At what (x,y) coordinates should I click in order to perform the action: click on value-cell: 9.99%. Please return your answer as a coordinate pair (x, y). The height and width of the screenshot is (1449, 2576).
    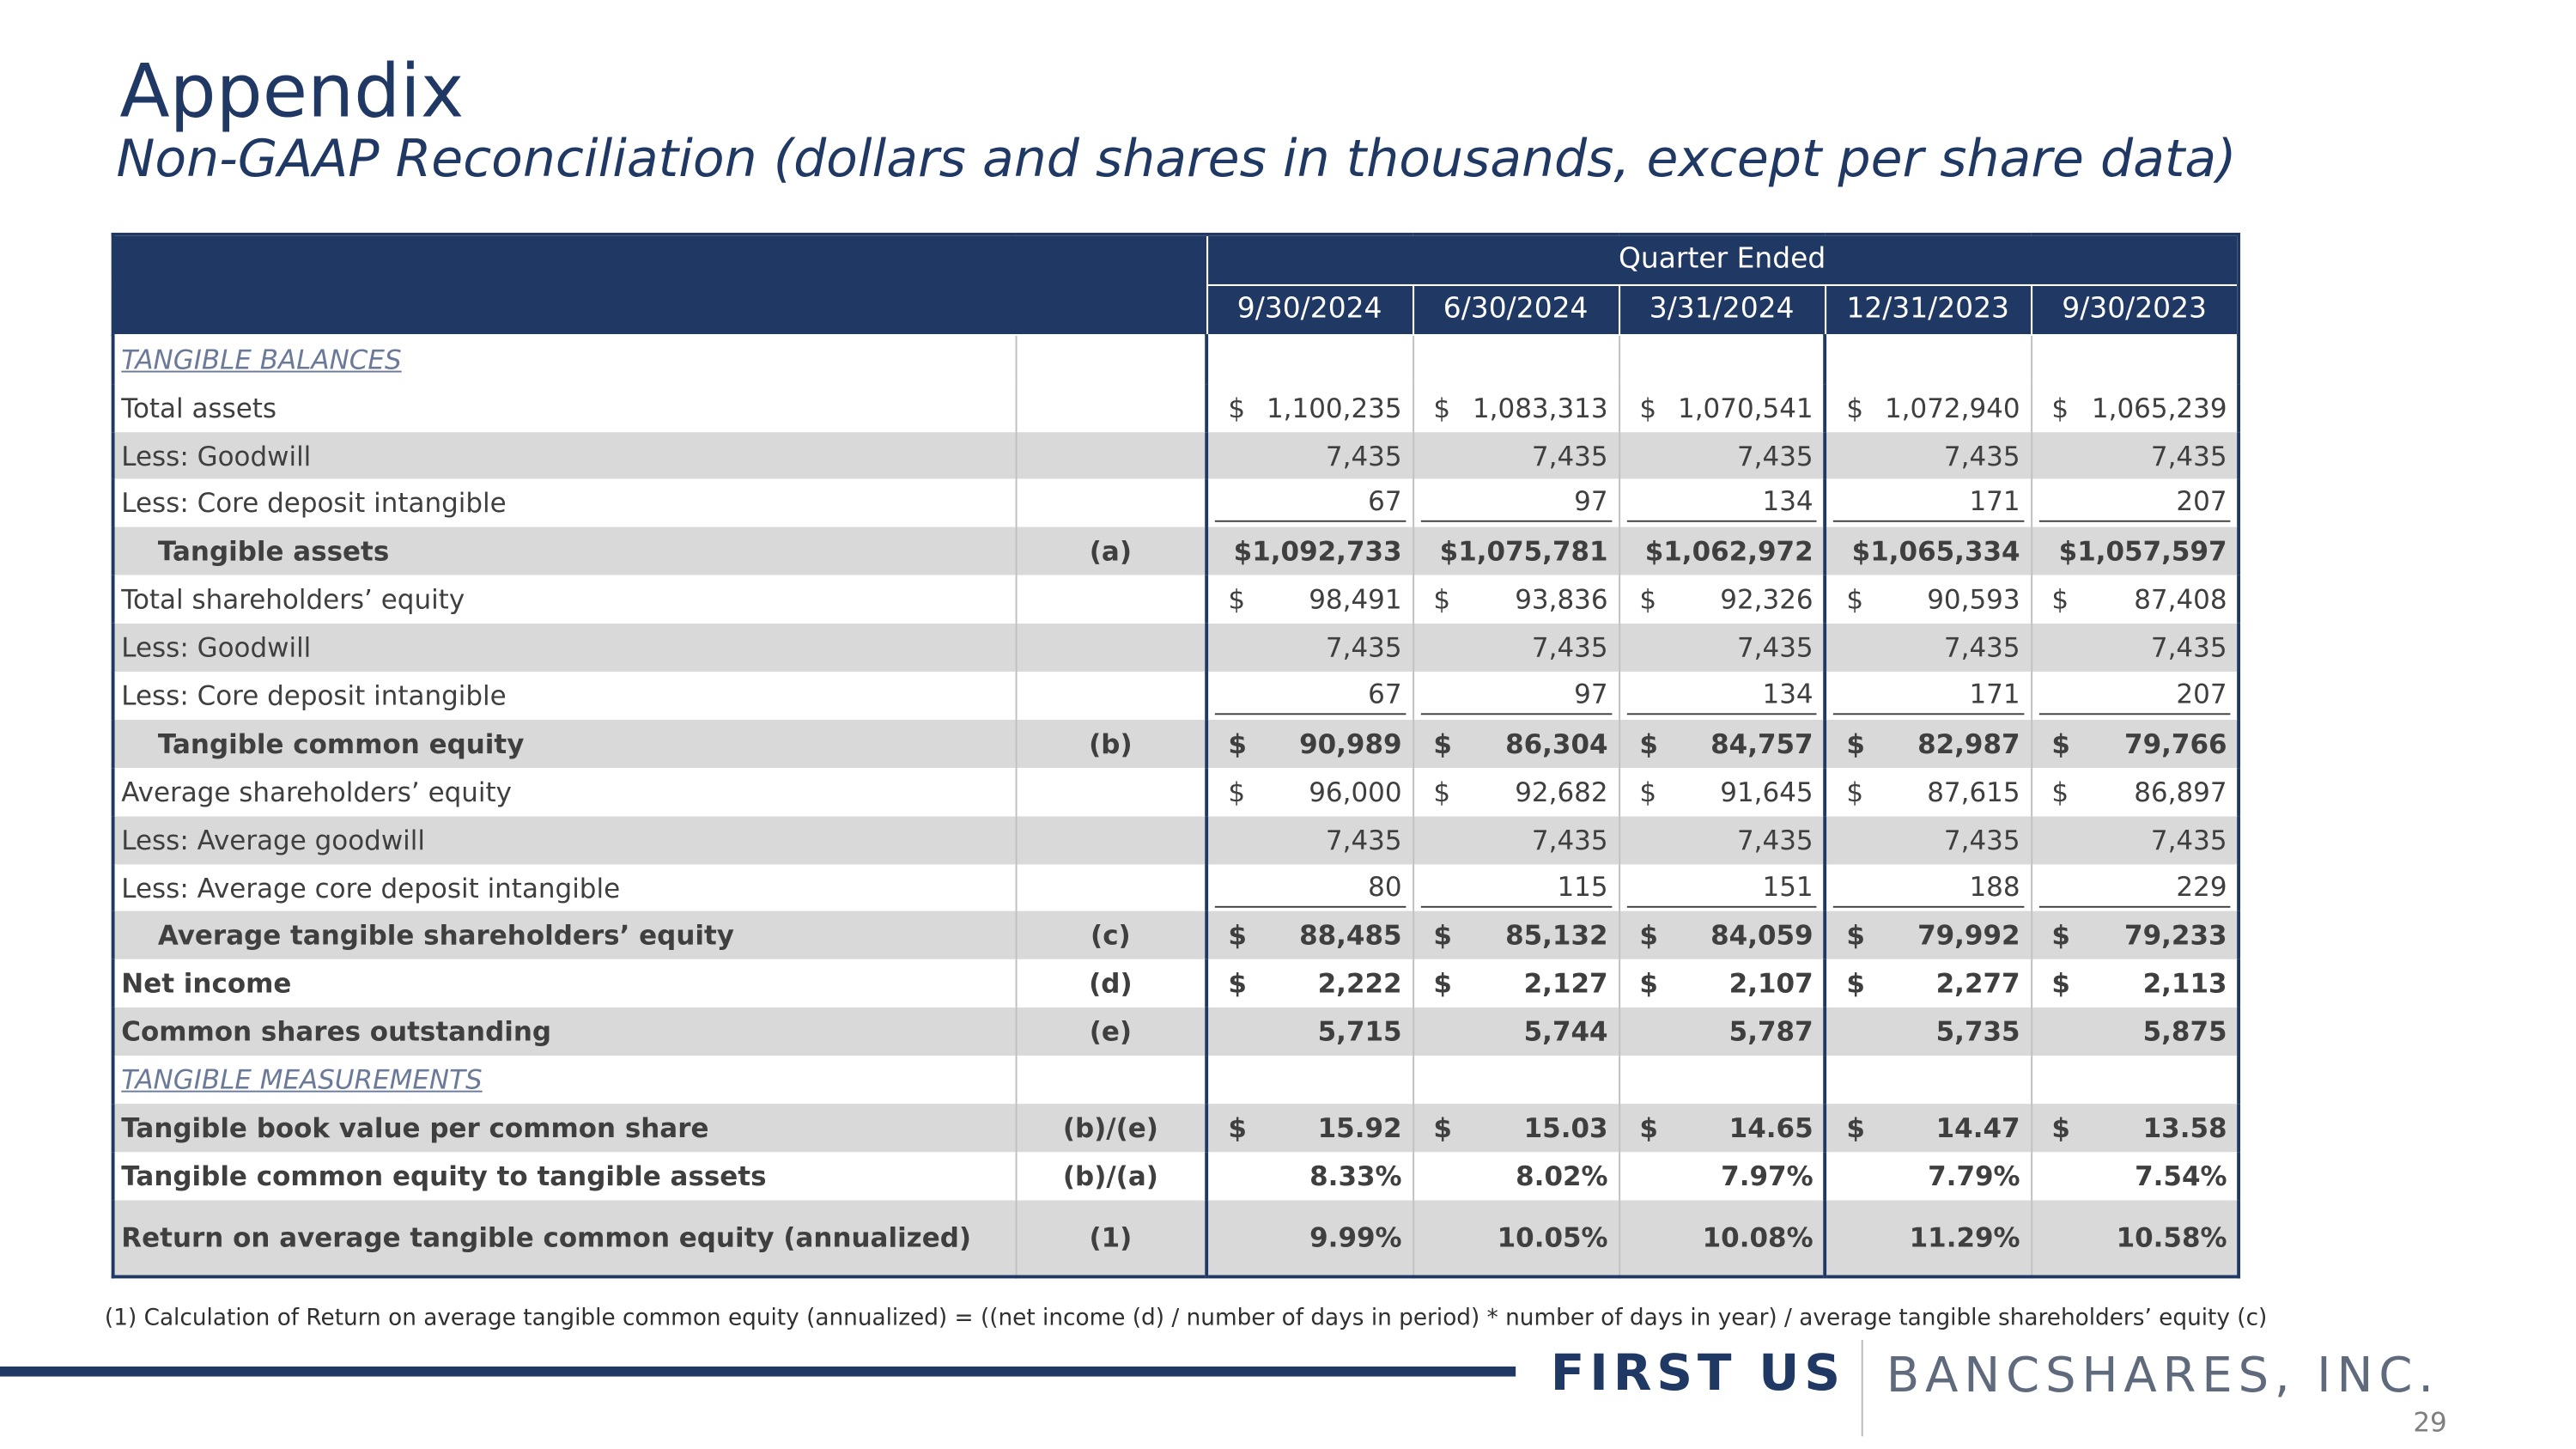
    Looking at the image, I should click on (1309, 1238).